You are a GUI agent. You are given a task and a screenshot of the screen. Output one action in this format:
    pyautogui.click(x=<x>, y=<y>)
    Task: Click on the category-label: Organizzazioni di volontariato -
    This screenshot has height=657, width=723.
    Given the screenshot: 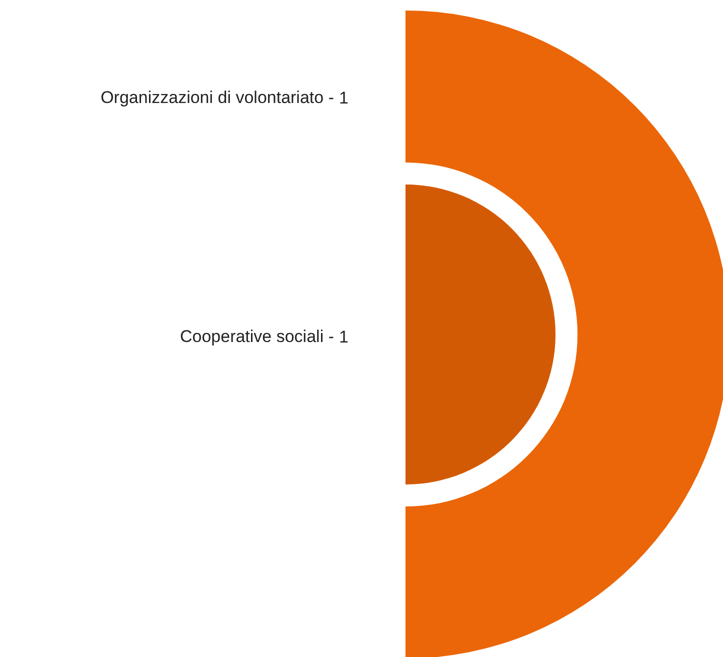 What is the action you would take?
    pyautogui.click(x=217, y=97)
    